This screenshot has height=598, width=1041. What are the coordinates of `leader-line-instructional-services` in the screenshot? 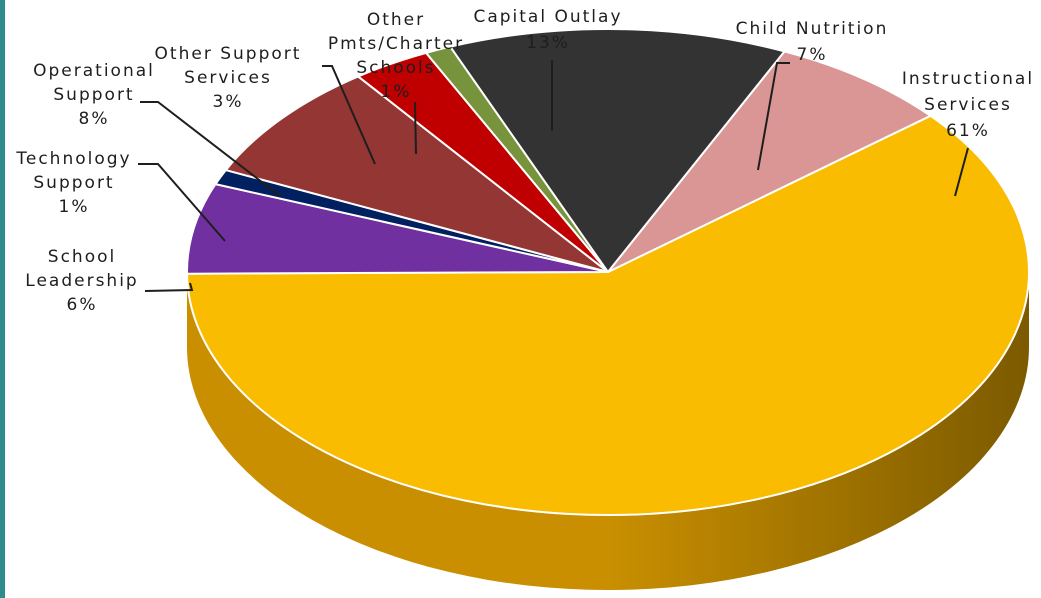 It's located at (961, 172).